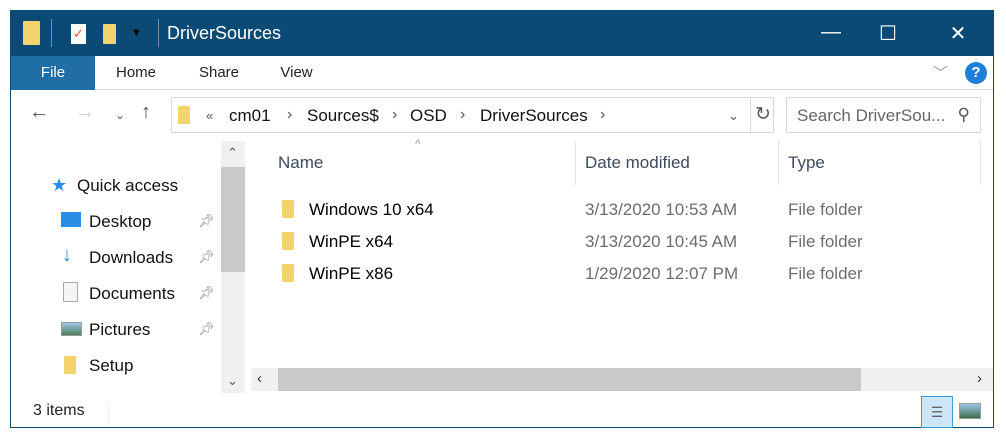 The height and width of the screenshot is (436, 1006). What do you see at coordinates (232, 152) in the screenshot?
I see `scroll-up-icon: ⌃` at bounding box center [232, 152].